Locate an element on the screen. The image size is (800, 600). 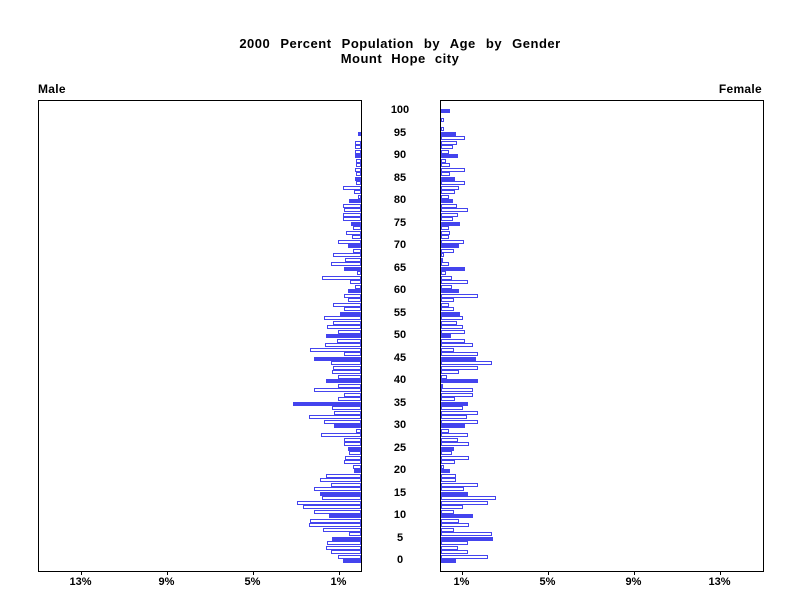
left-axis-label-5%: 5% is located at coordinates (252, 582).